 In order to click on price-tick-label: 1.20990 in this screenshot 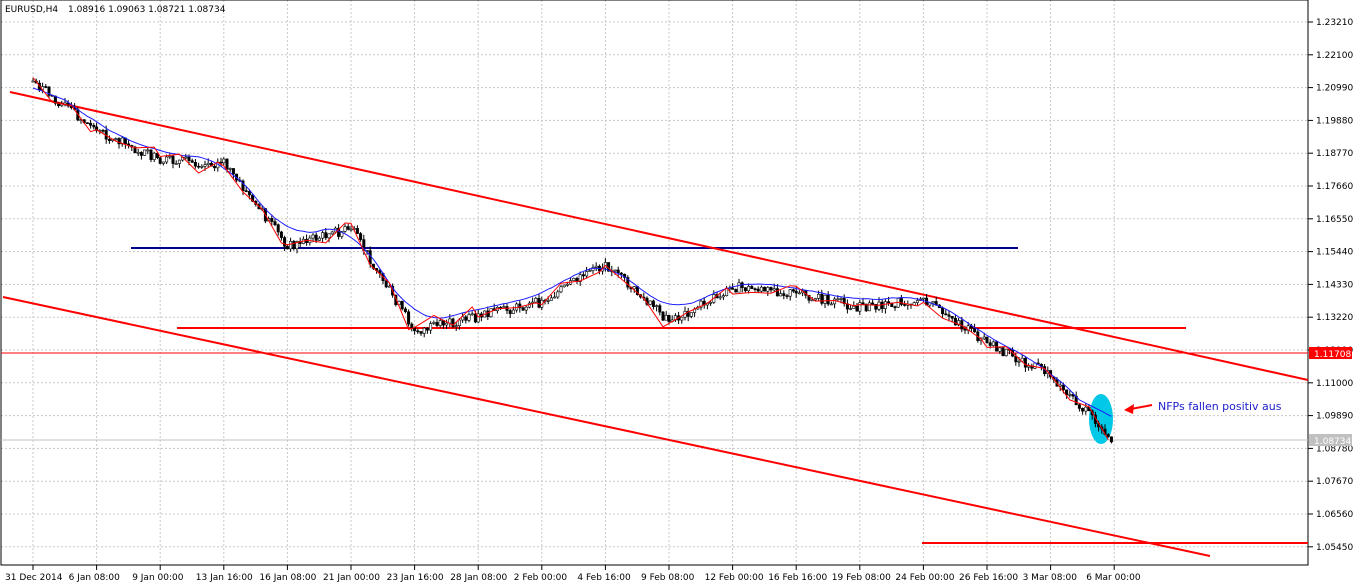, I will do `click(1334, 89)`.